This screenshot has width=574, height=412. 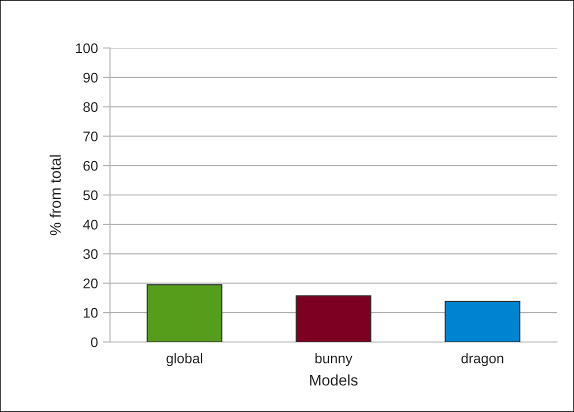 What do you see at coordinates (482, 359) in the screenshot?
I see `x-tick-label: dragon` at bounding box center [482, 359].